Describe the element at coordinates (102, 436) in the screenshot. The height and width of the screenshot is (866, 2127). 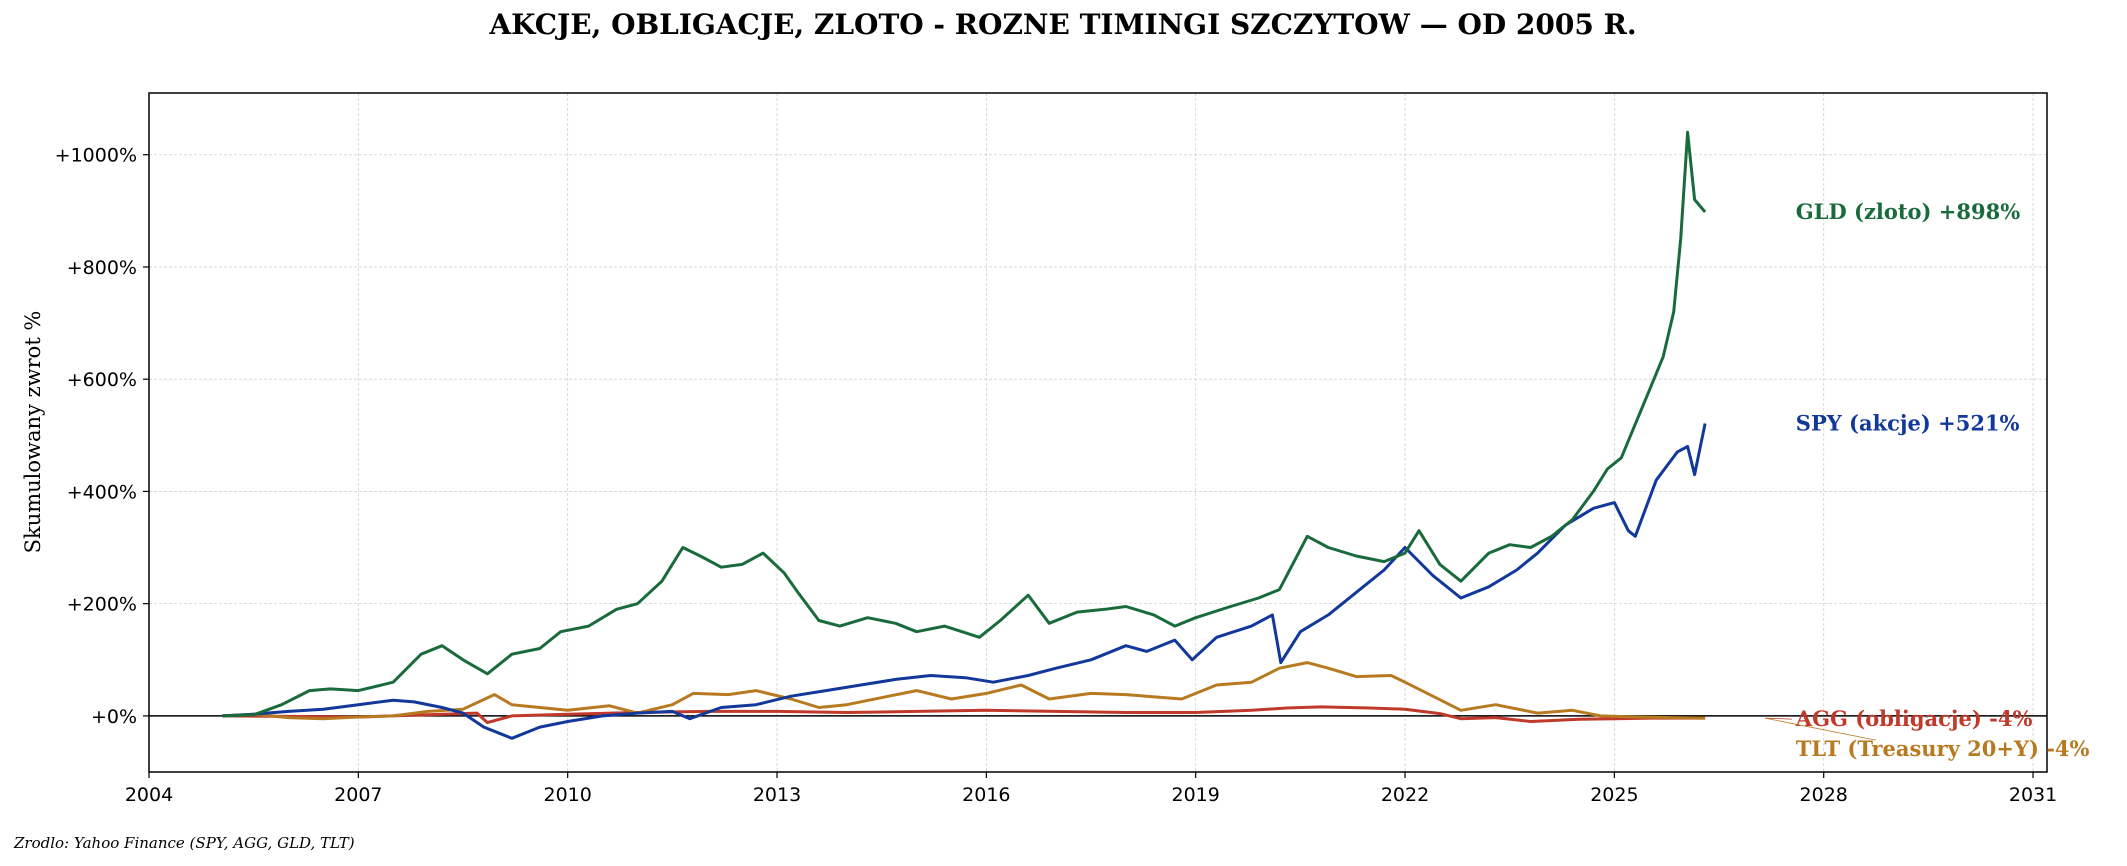
I see `y-axis-ticks: +0% +200% +400% +600% +800% +1000%` at that location.